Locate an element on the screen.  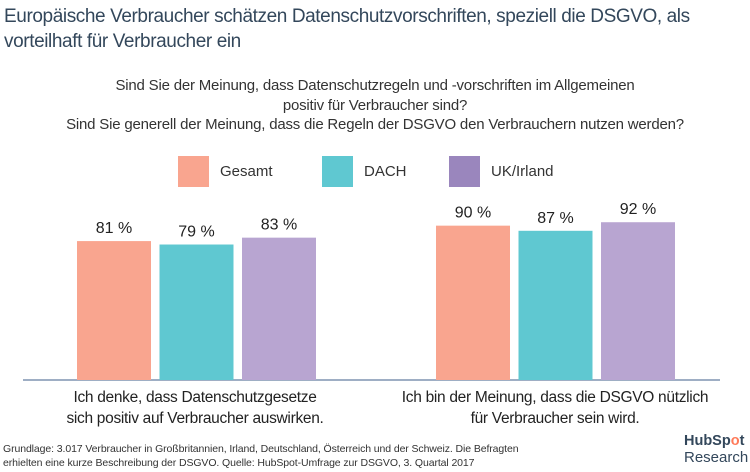
legend-label: DACH is located at coordinates (385, 171).